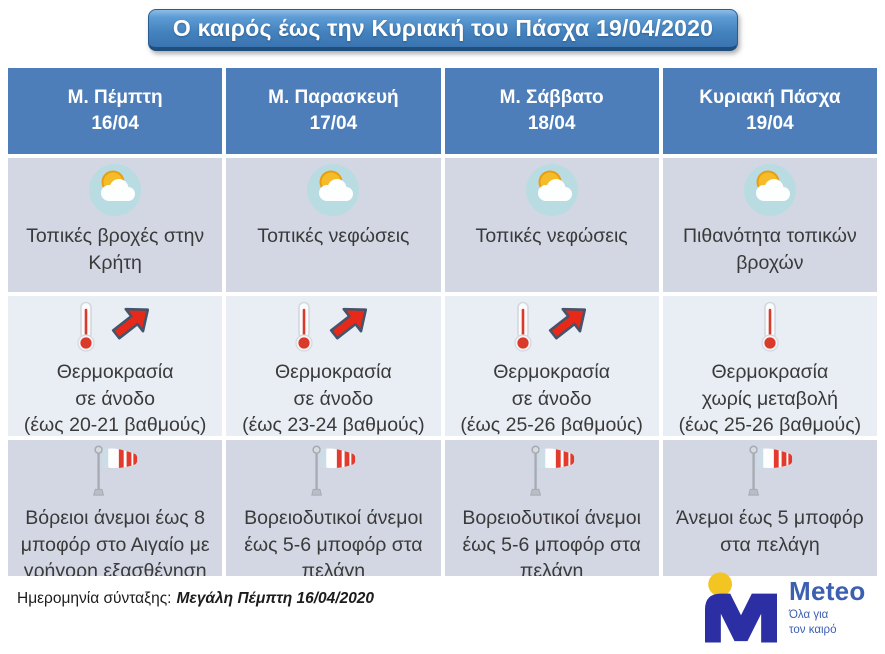 The image size is (885, 654). Describe the element at coordinates (784, 608) in the screenshot. I see `meteo-logo: Meteo Όλα για τον καιρό` at that location.